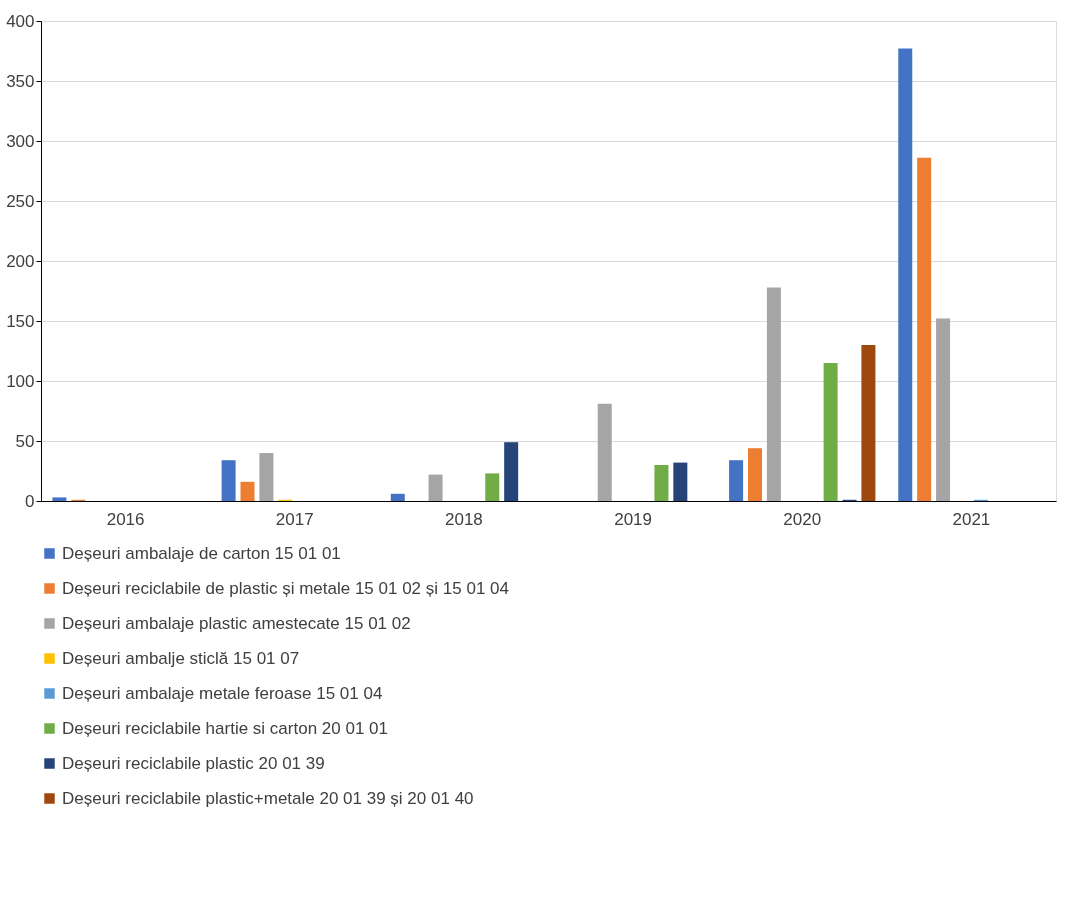  What do you see at coordinates (285, 588) in the screenshot?
I see `legend-label: Deșeuri reciclabile de plastic și metale 15 01 02 și 15 01 04` at bounding box center [285, 588].